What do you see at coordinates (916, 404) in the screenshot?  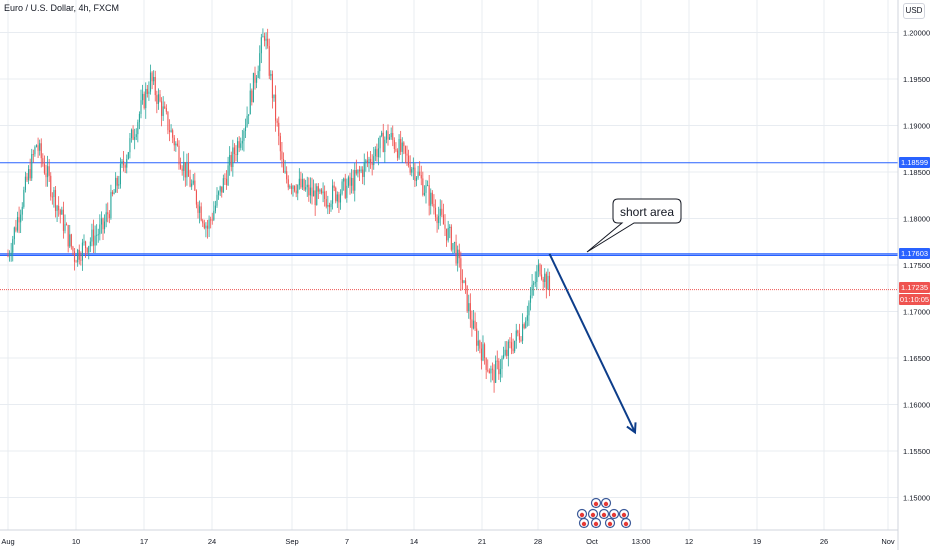 I see `y-tick-label: 1.16000` at bounding box center [916, 404].